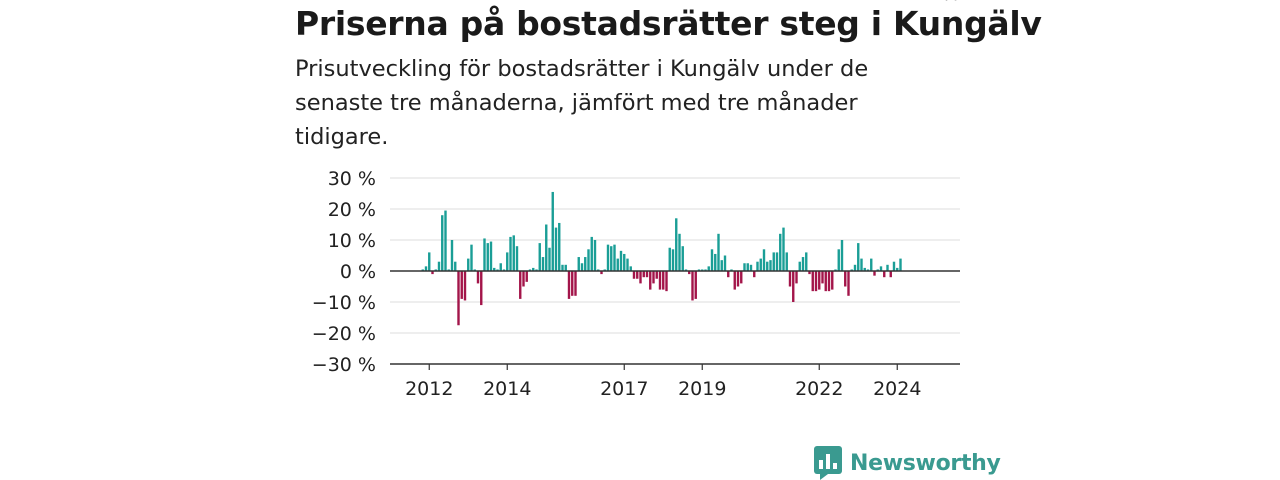 This screenshot has height=480, width=1280. I want to click on annotations: 4 %, so click(942, 2).